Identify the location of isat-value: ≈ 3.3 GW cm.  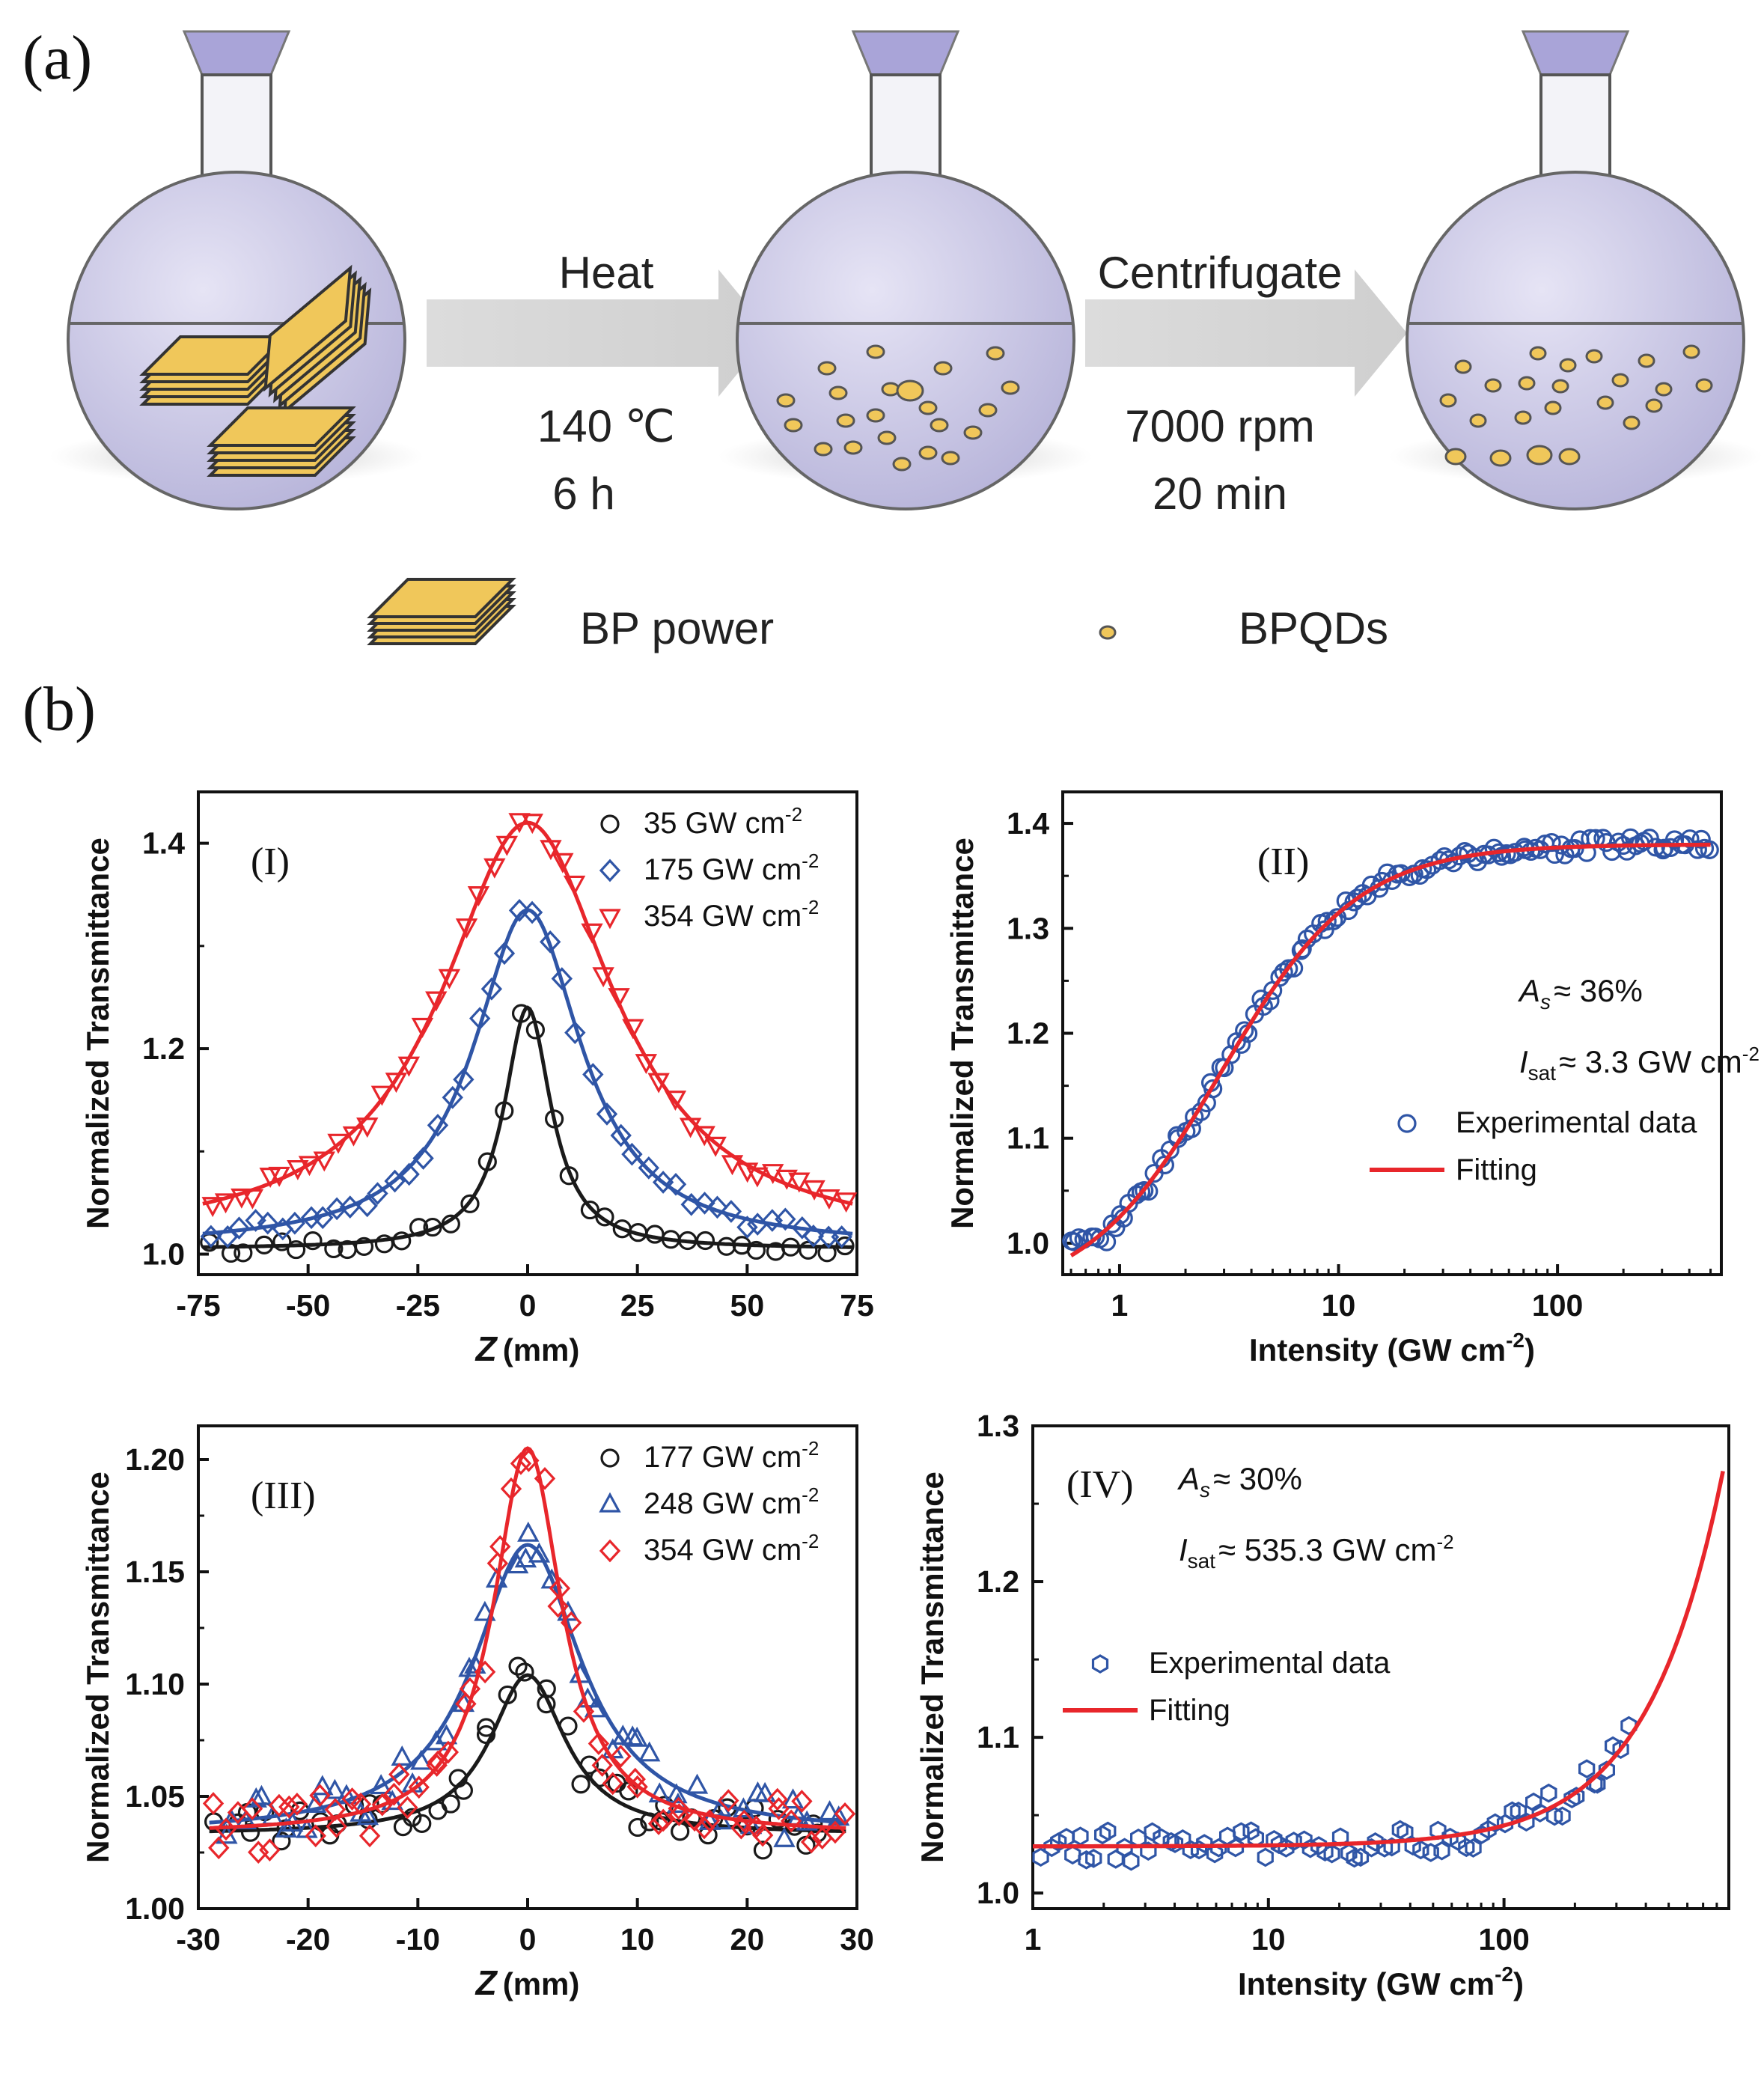
(1650, 1061).